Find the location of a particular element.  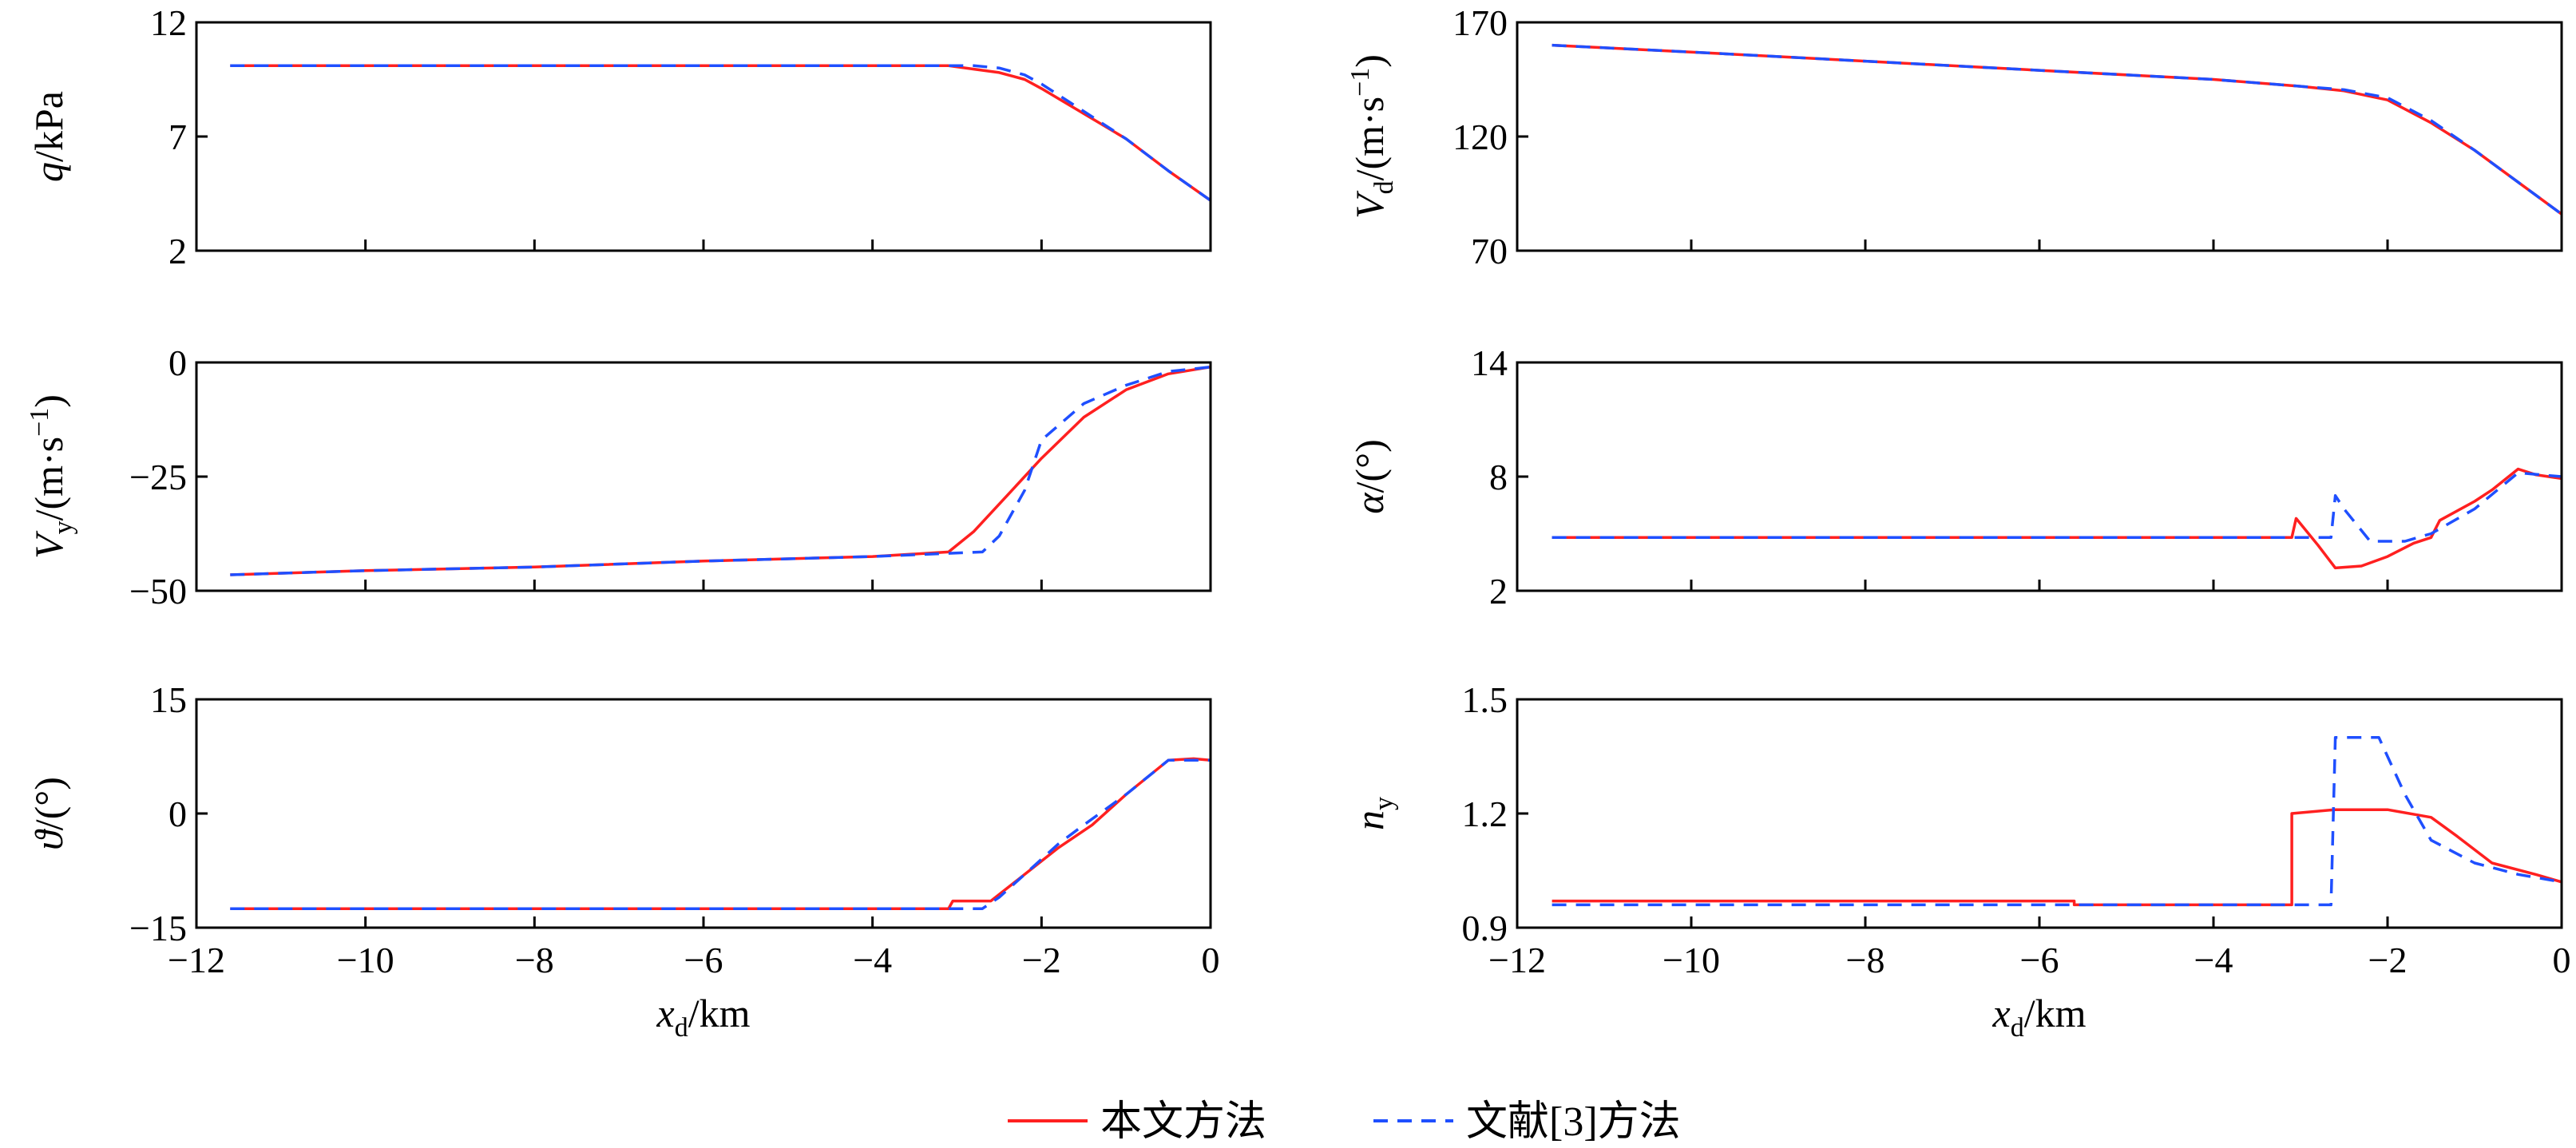

plot-frame-Vy is located at coordinates (703, 476).